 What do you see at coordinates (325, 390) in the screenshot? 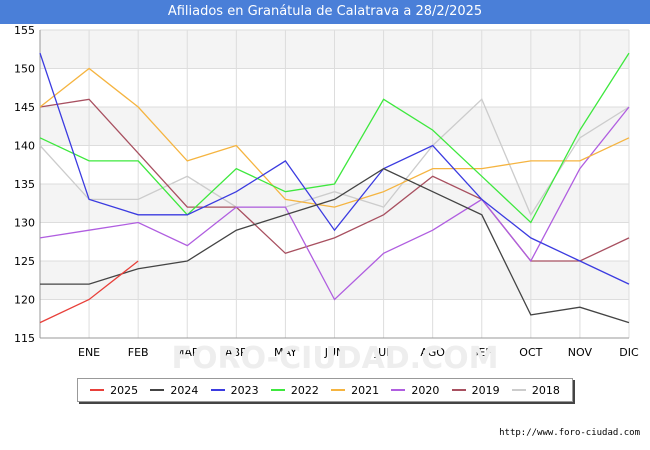
I see `legend: 2025 2024 2023 2022 2021 2020 2019 2018` at bounding box center [325, 390].